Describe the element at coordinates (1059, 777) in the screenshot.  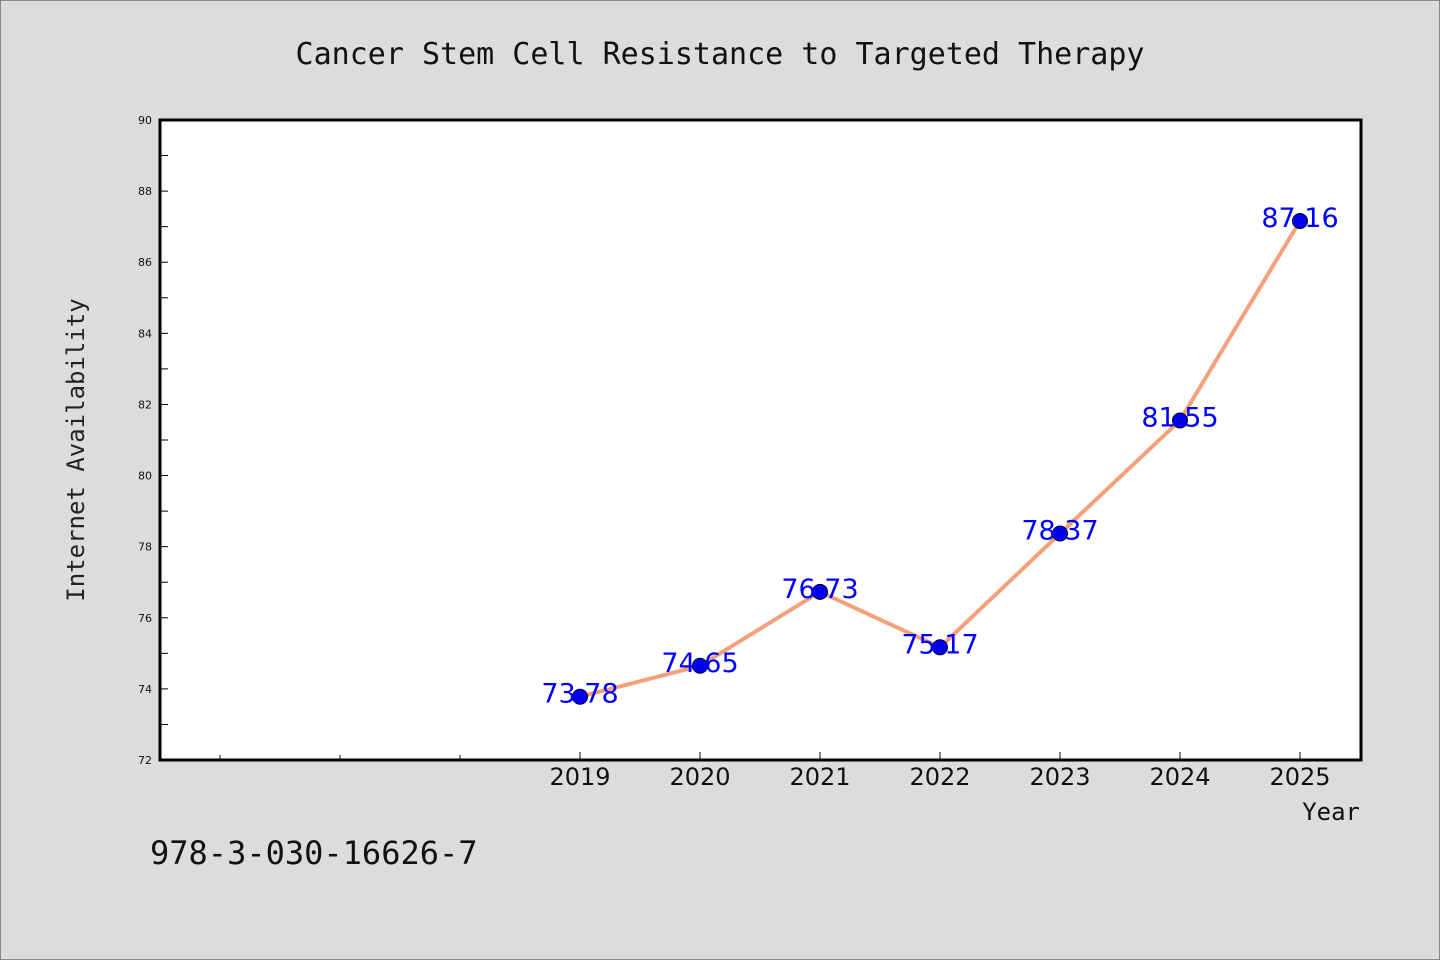
I see `x-tick-label: 2023` at that location.